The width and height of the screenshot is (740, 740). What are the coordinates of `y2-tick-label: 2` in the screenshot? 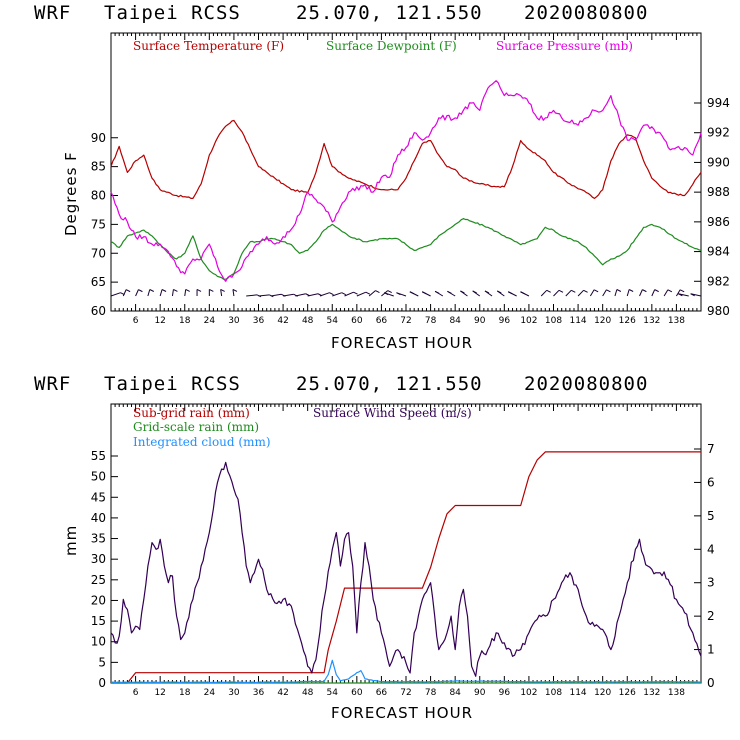 It's located at (711, 616).